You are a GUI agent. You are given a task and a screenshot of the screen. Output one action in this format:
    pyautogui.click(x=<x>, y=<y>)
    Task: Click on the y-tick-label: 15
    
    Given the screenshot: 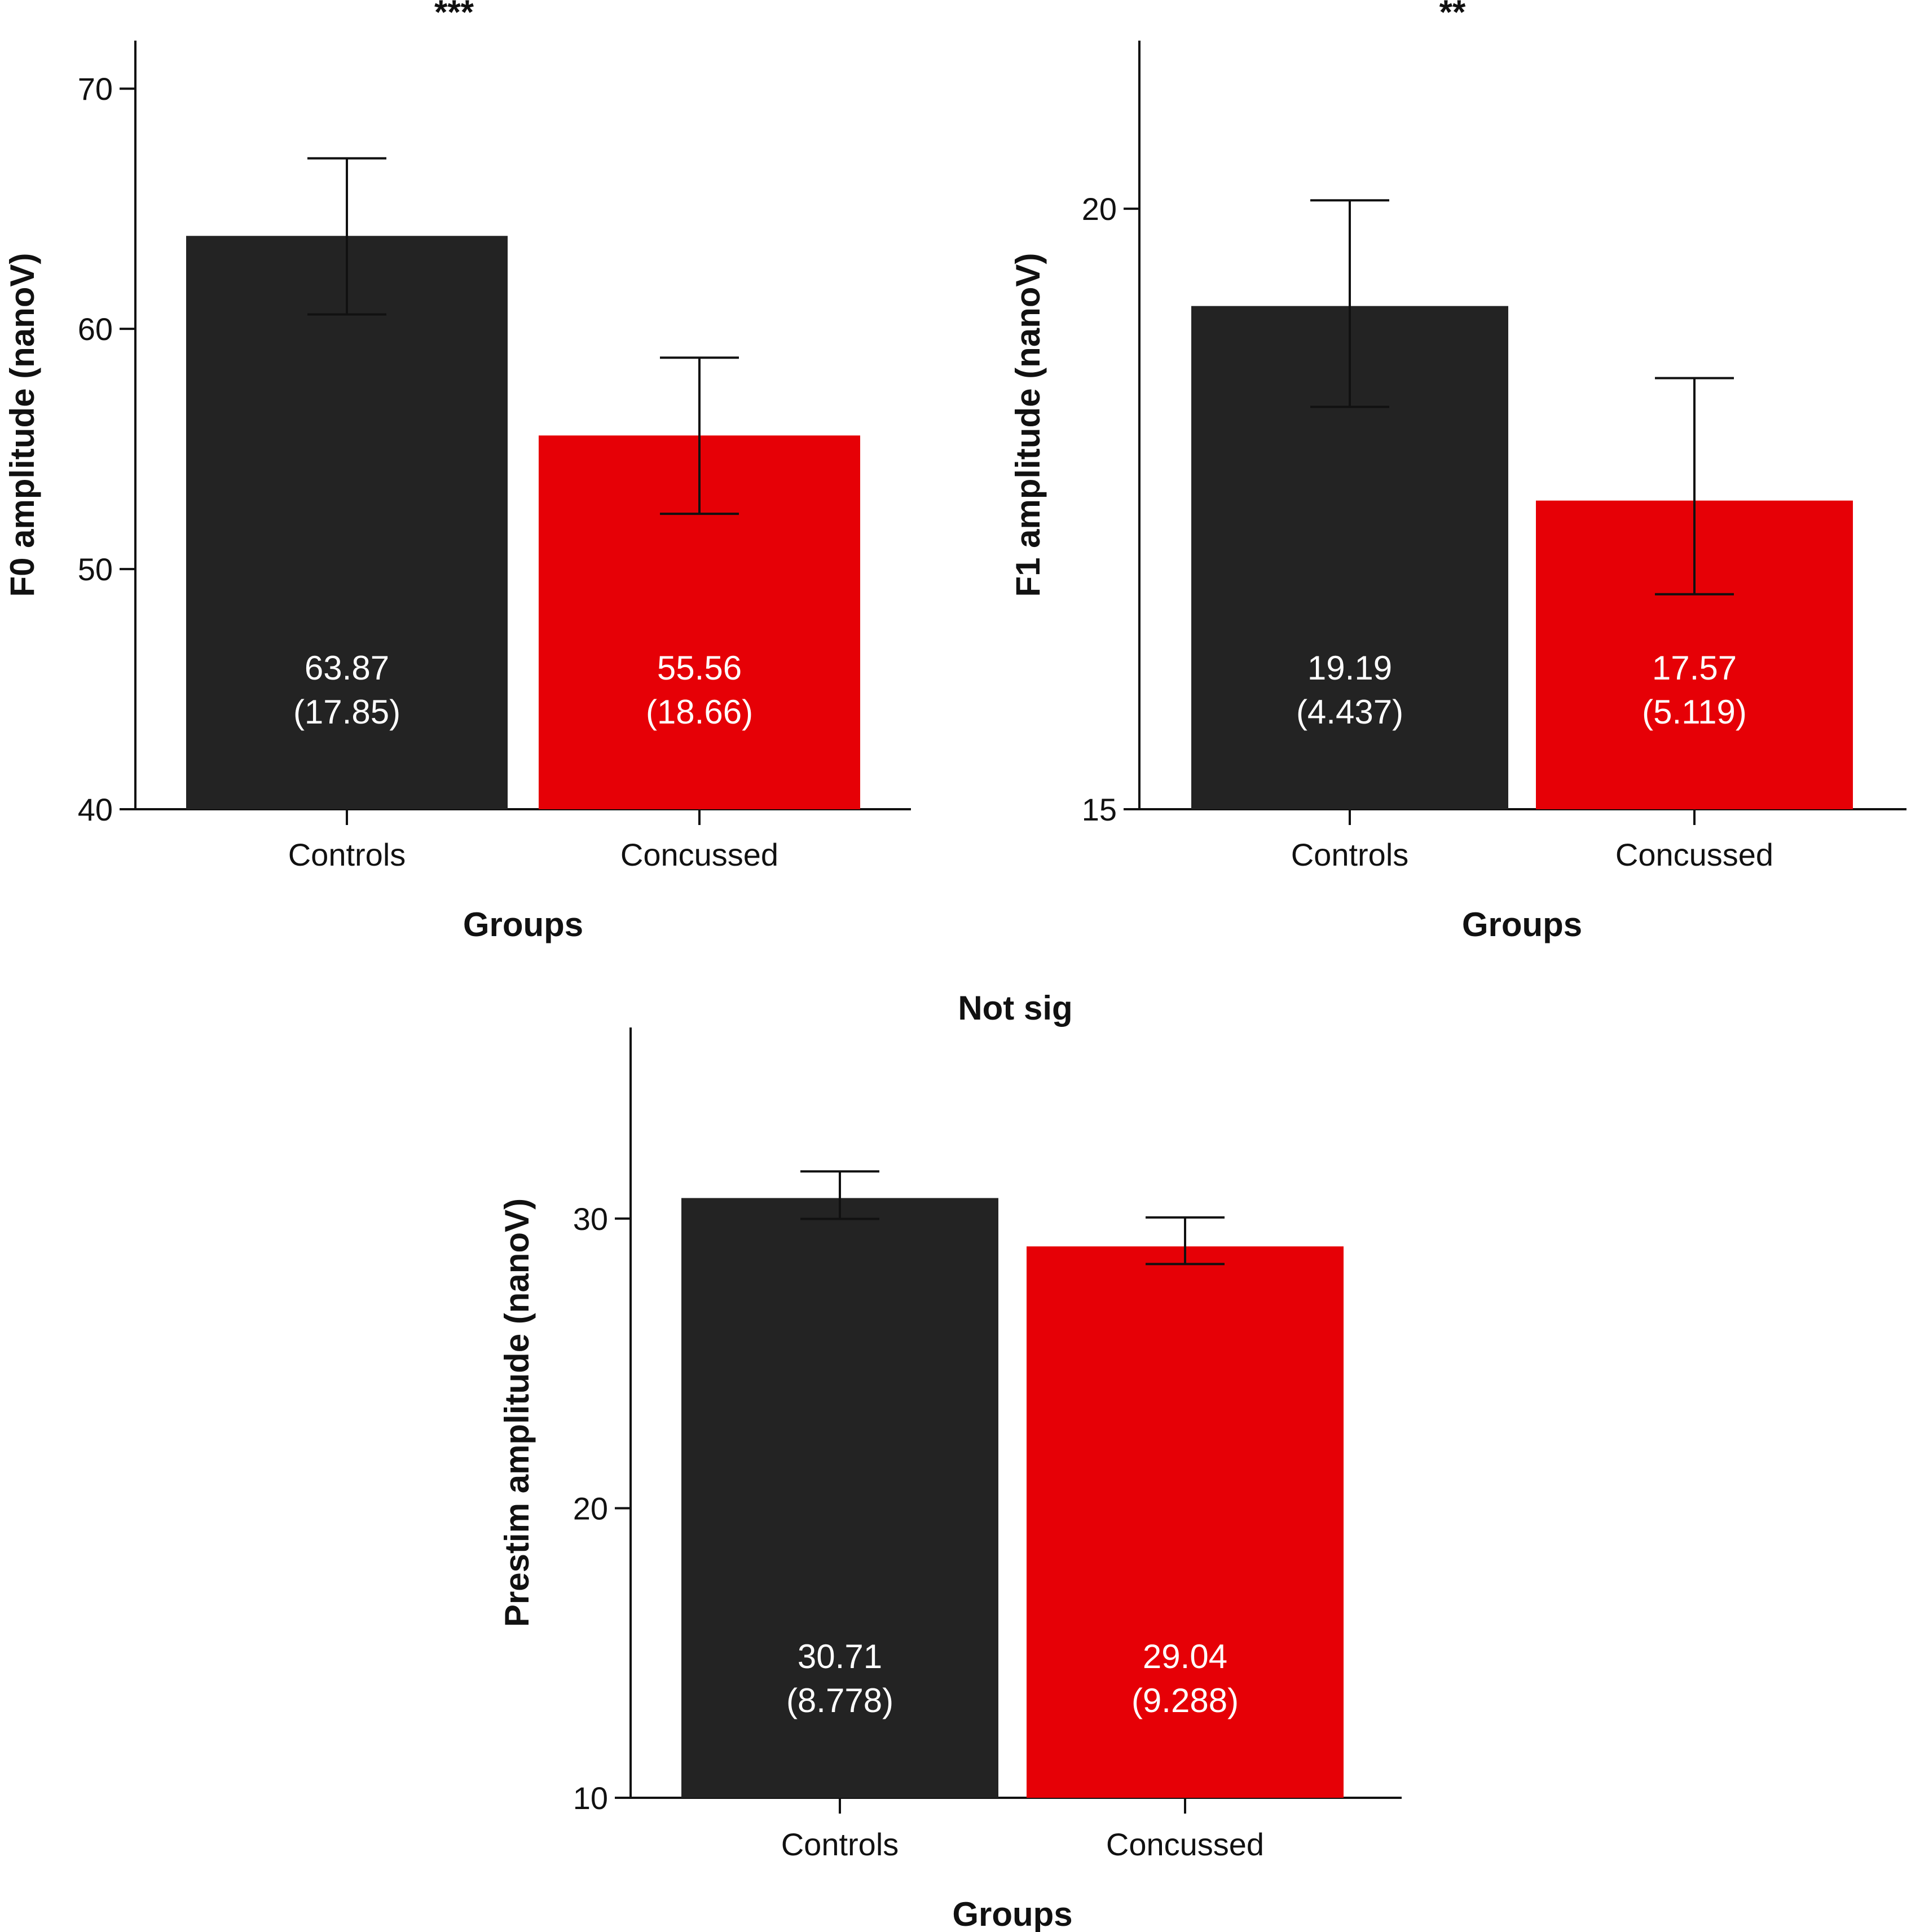 What is the action you would take?
    pyautogui.click(x=1099, y=809)
    